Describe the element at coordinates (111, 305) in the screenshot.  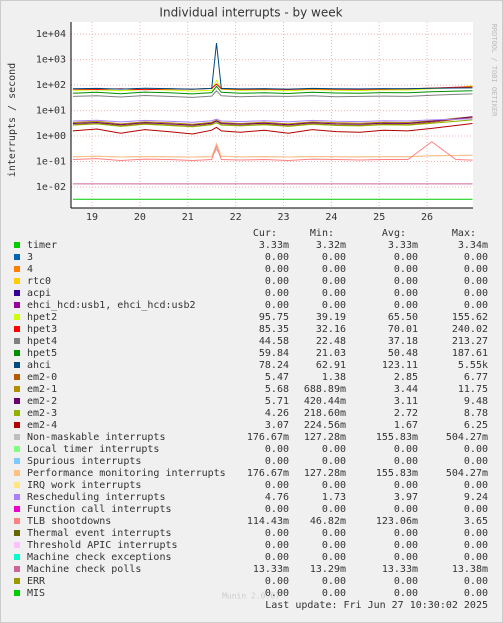
I see `legend-label: ehci_hcd:usb1, ehci_hcd:usb2` at that location.